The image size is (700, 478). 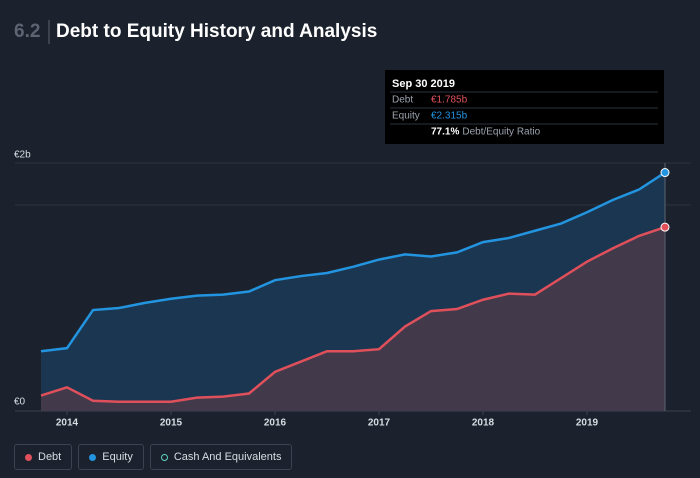 What do you see at coordinates (483, 423) in the screenshot?
I see `x-tick-label: 2018` at bounding box center [483, 423].